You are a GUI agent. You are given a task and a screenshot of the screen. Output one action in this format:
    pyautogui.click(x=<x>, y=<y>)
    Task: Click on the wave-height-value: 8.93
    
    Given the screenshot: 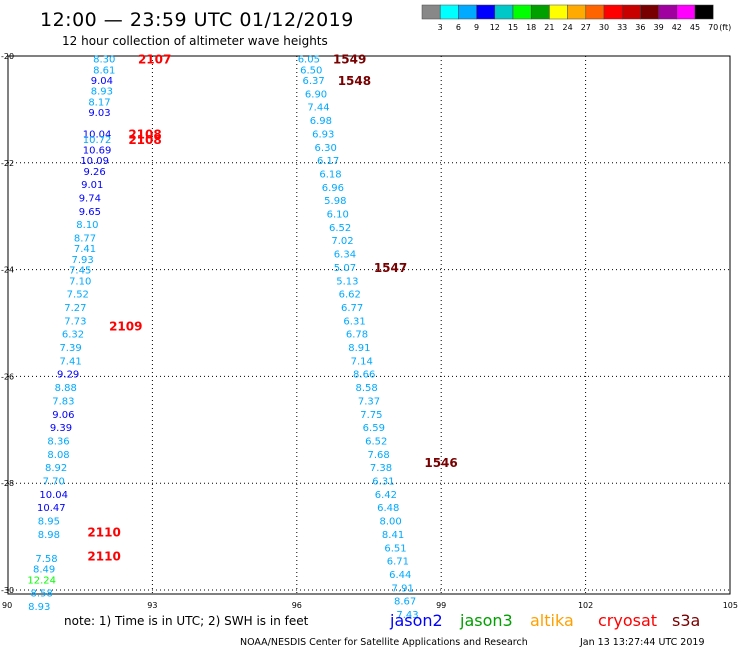 What is the action you would take?
    pyautogui.click(x=39, y=607)
    